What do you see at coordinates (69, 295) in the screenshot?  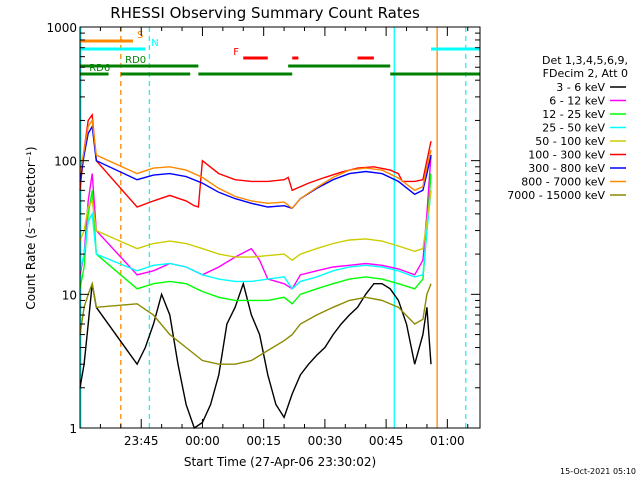 I see `y-tick-label-1: 10` at bounding box center [69, 295].